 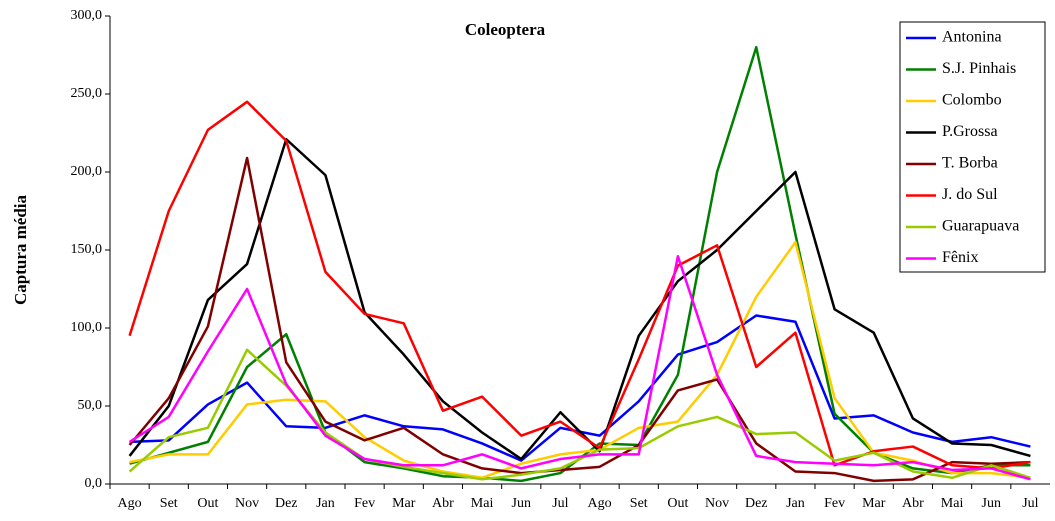 I want to click on legend-label: S.J. Pinhais, so click(x=979, y=68).